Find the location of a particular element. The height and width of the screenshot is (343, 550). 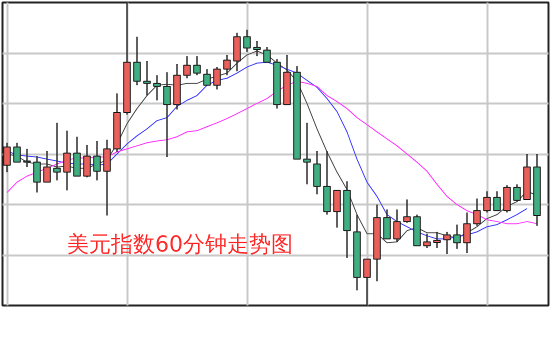

text: 美元指数60分钟走势图 is located at coordinates (180, 245).